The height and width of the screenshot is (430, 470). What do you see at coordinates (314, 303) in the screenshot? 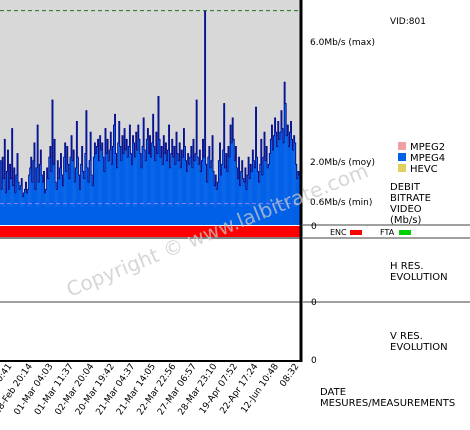
I see `h-res-zero-label: 0` at bounding box center [314, 303].